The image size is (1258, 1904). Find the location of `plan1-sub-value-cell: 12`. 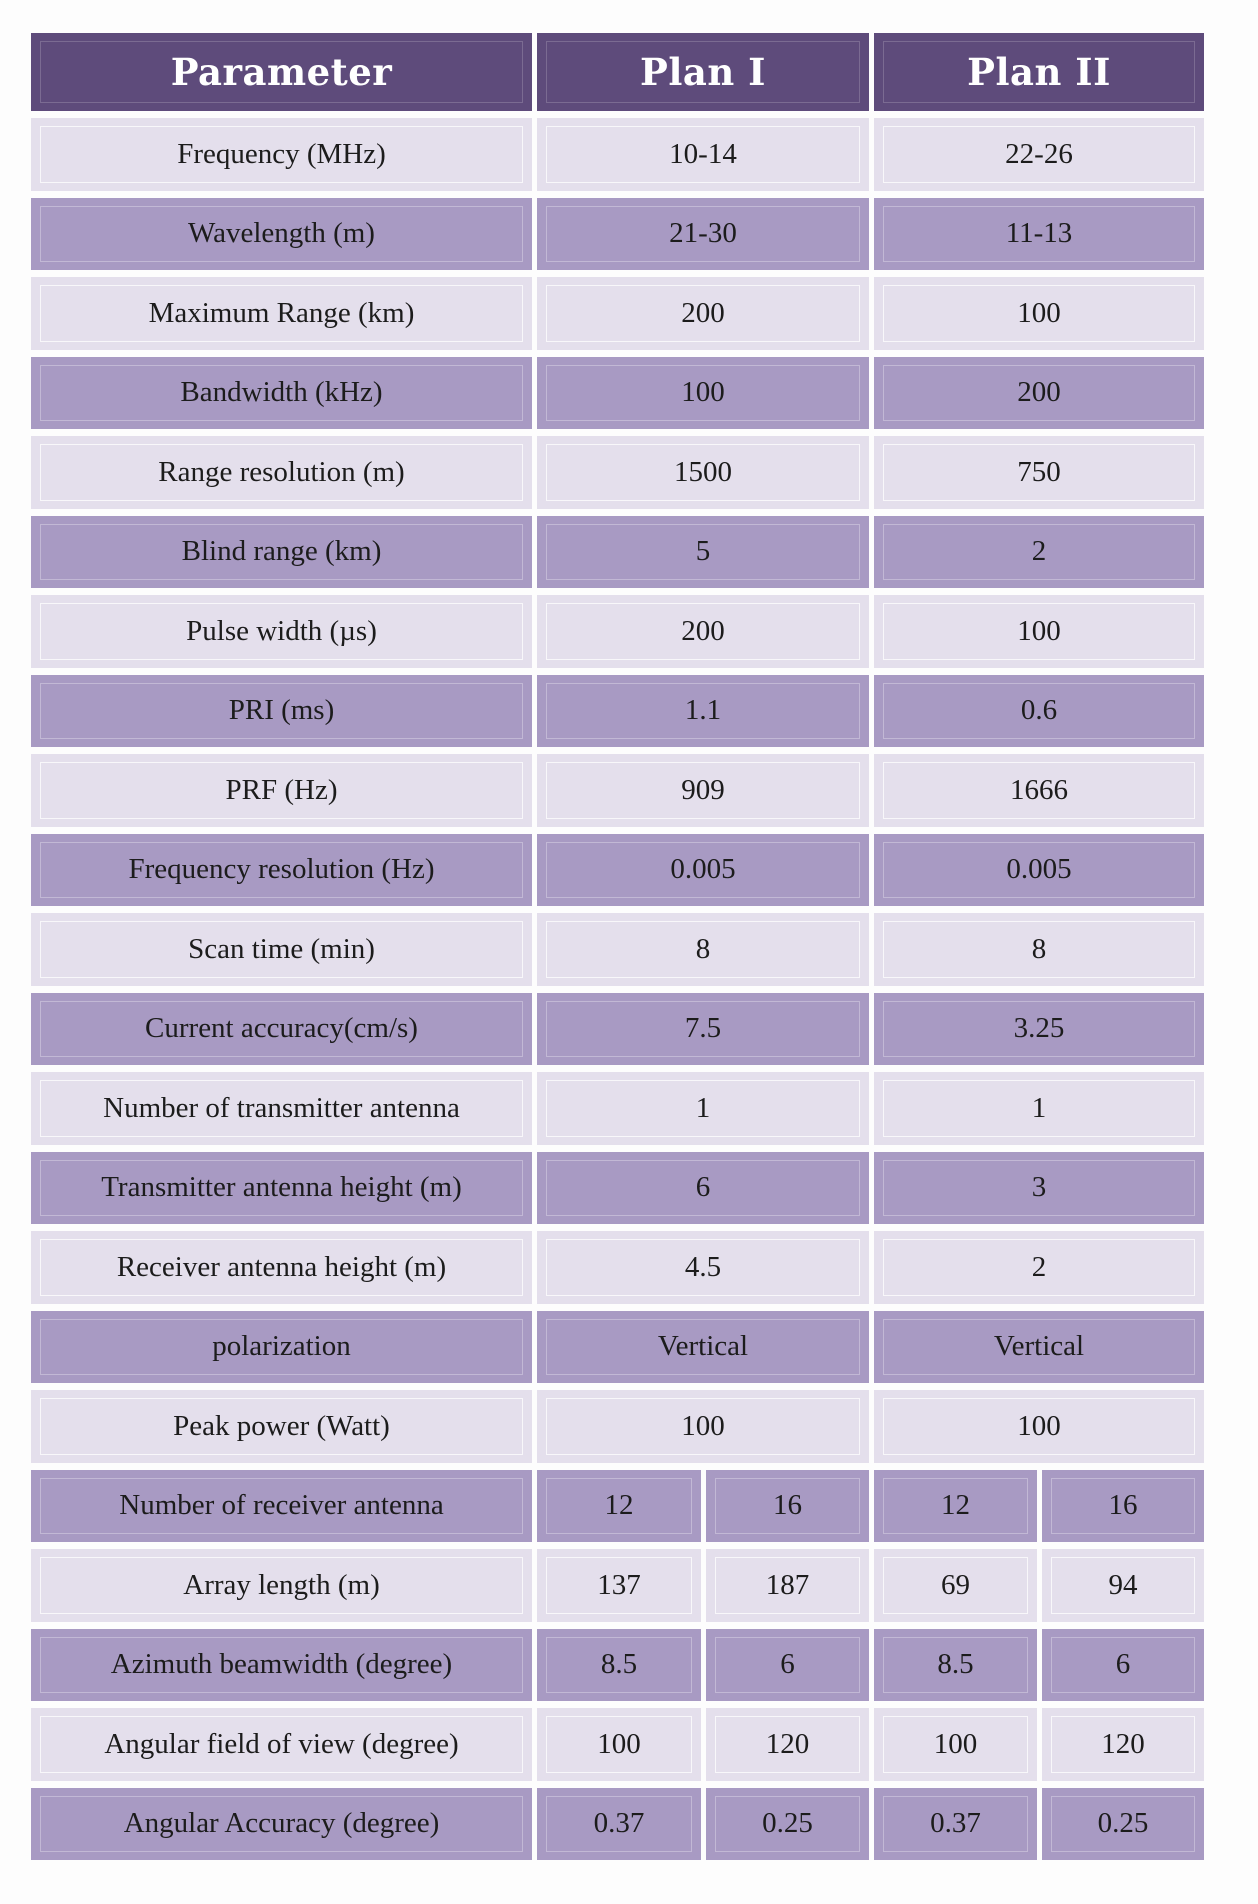

plan1-sub-value-cell: 12 is located at coordinates (619, 1505).